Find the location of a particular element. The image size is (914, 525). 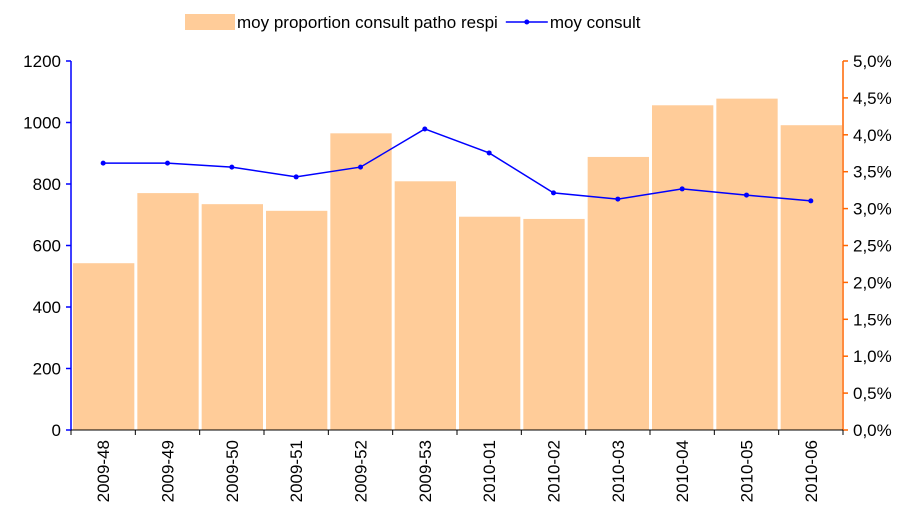

line-series is located at coordinates (457, 165).